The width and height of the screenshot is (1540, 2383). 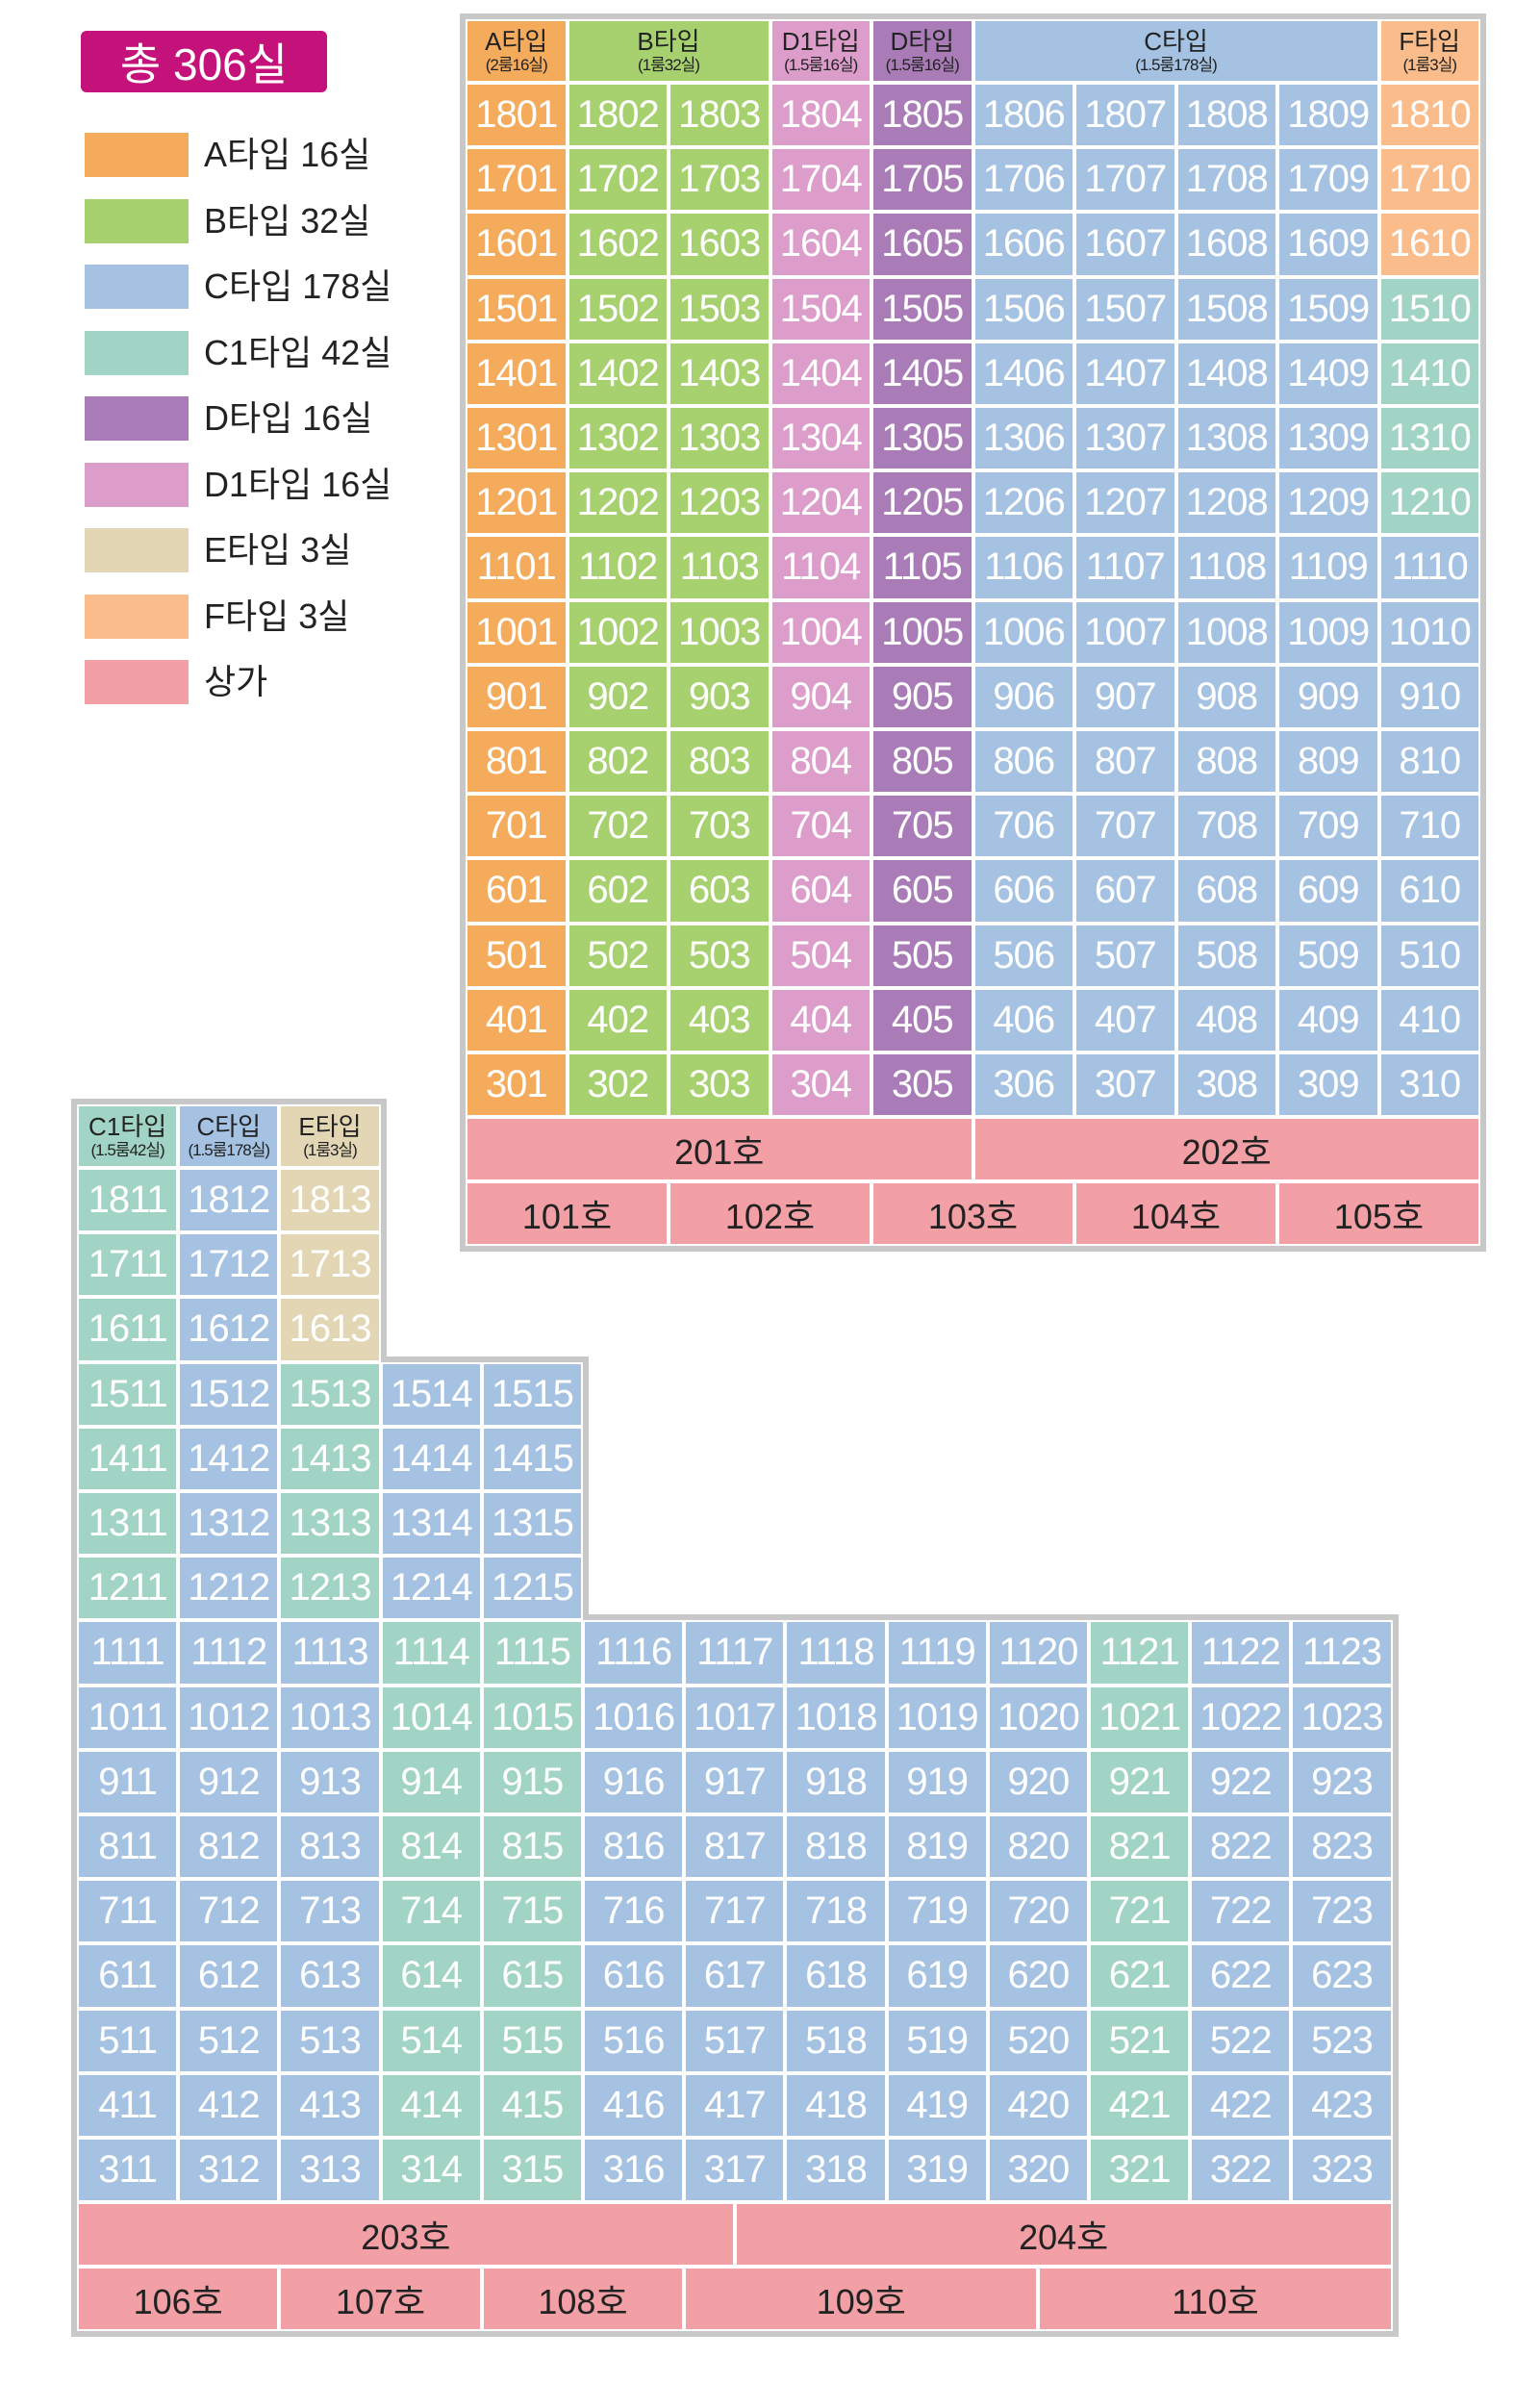 I want to click on type-header-subtitle: (2룸16실), so click(x=516, y=65).